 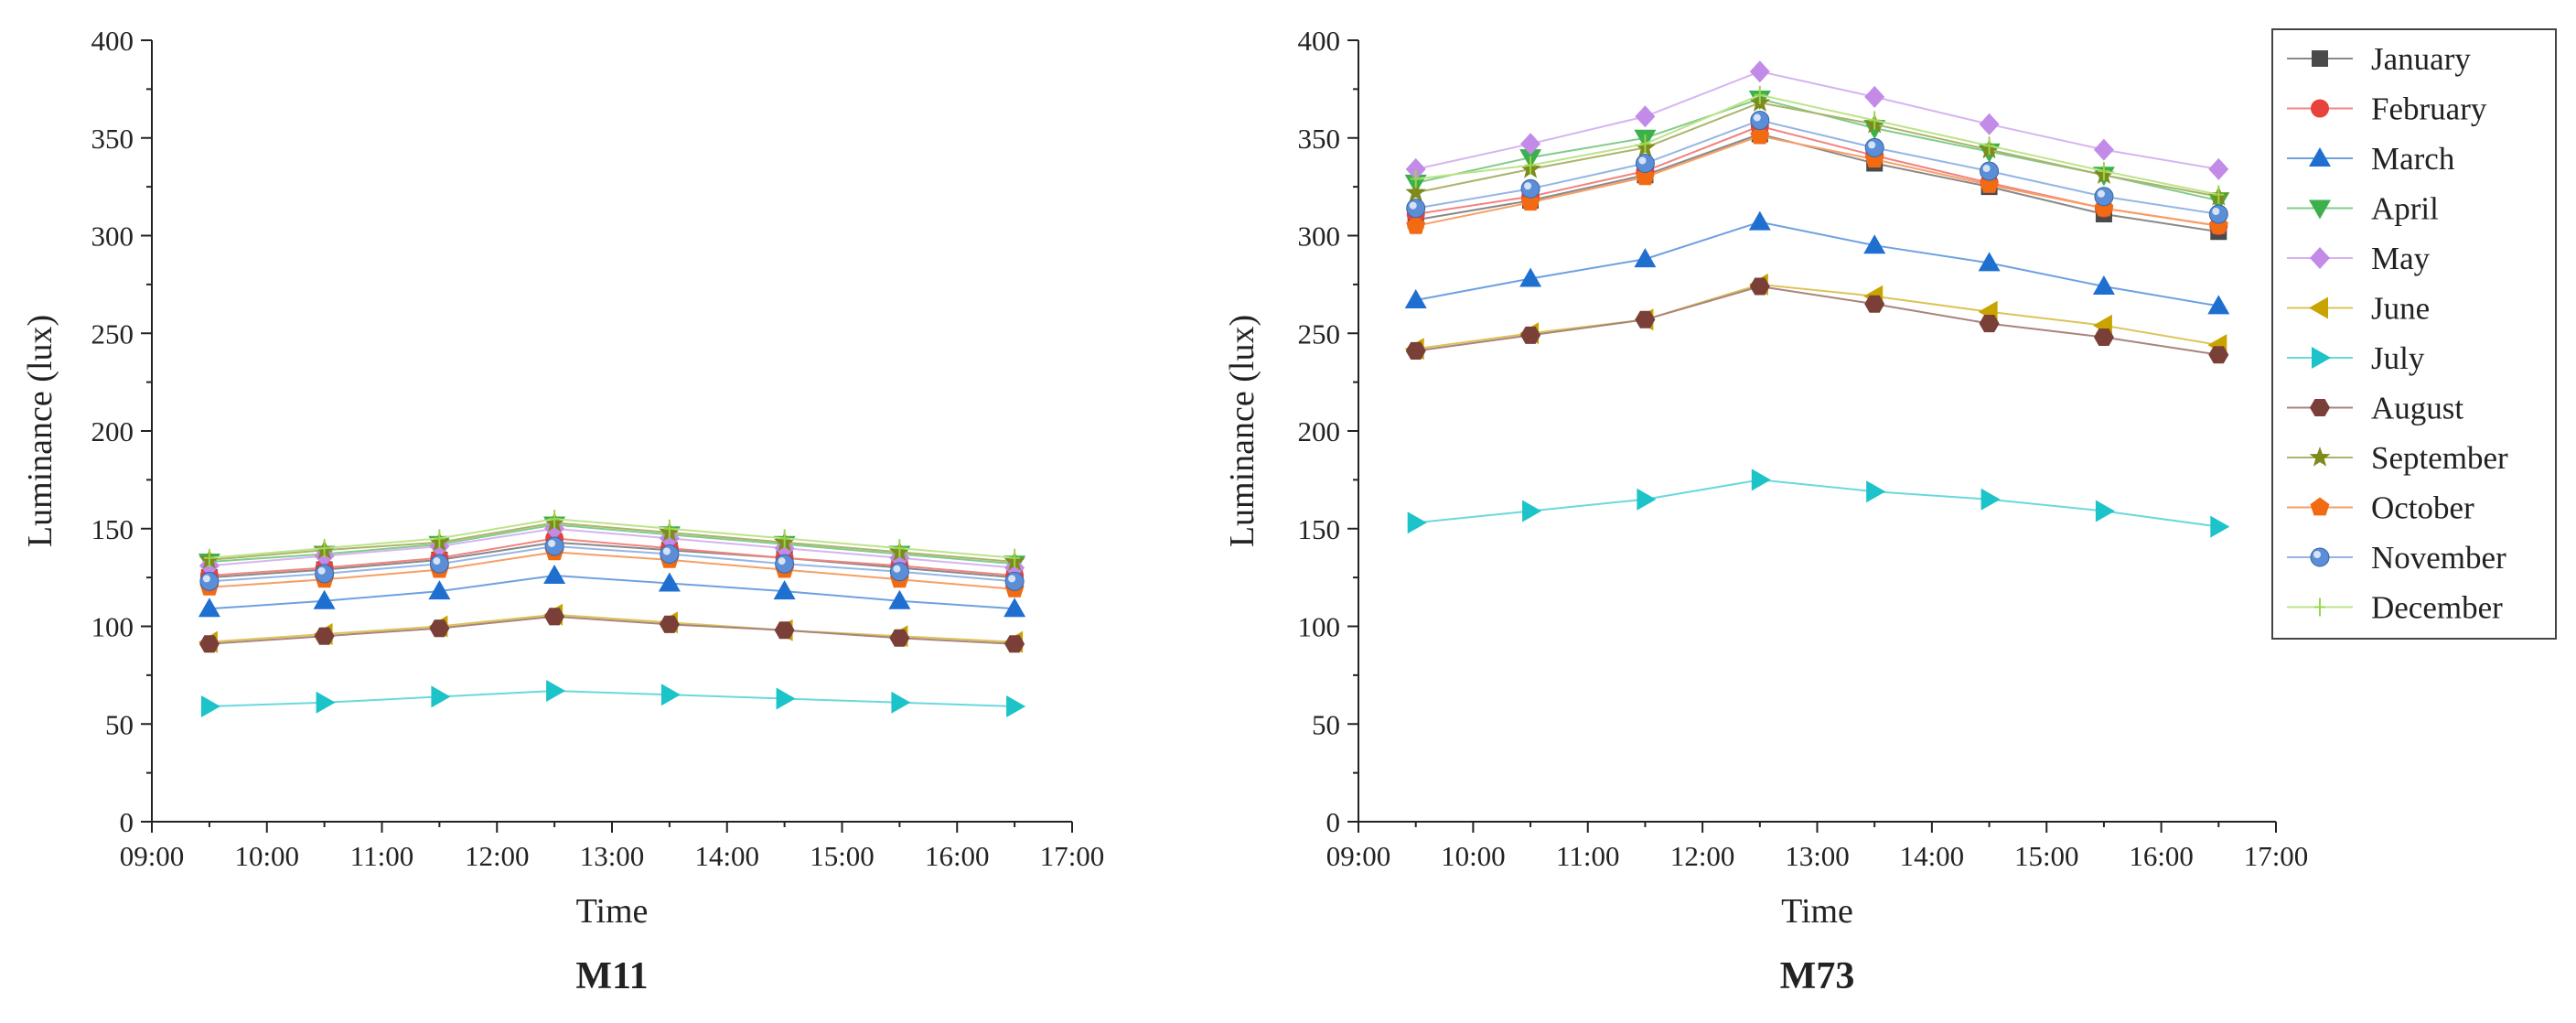 I want to click on chart-title: M11, so click(x=612, y=976).